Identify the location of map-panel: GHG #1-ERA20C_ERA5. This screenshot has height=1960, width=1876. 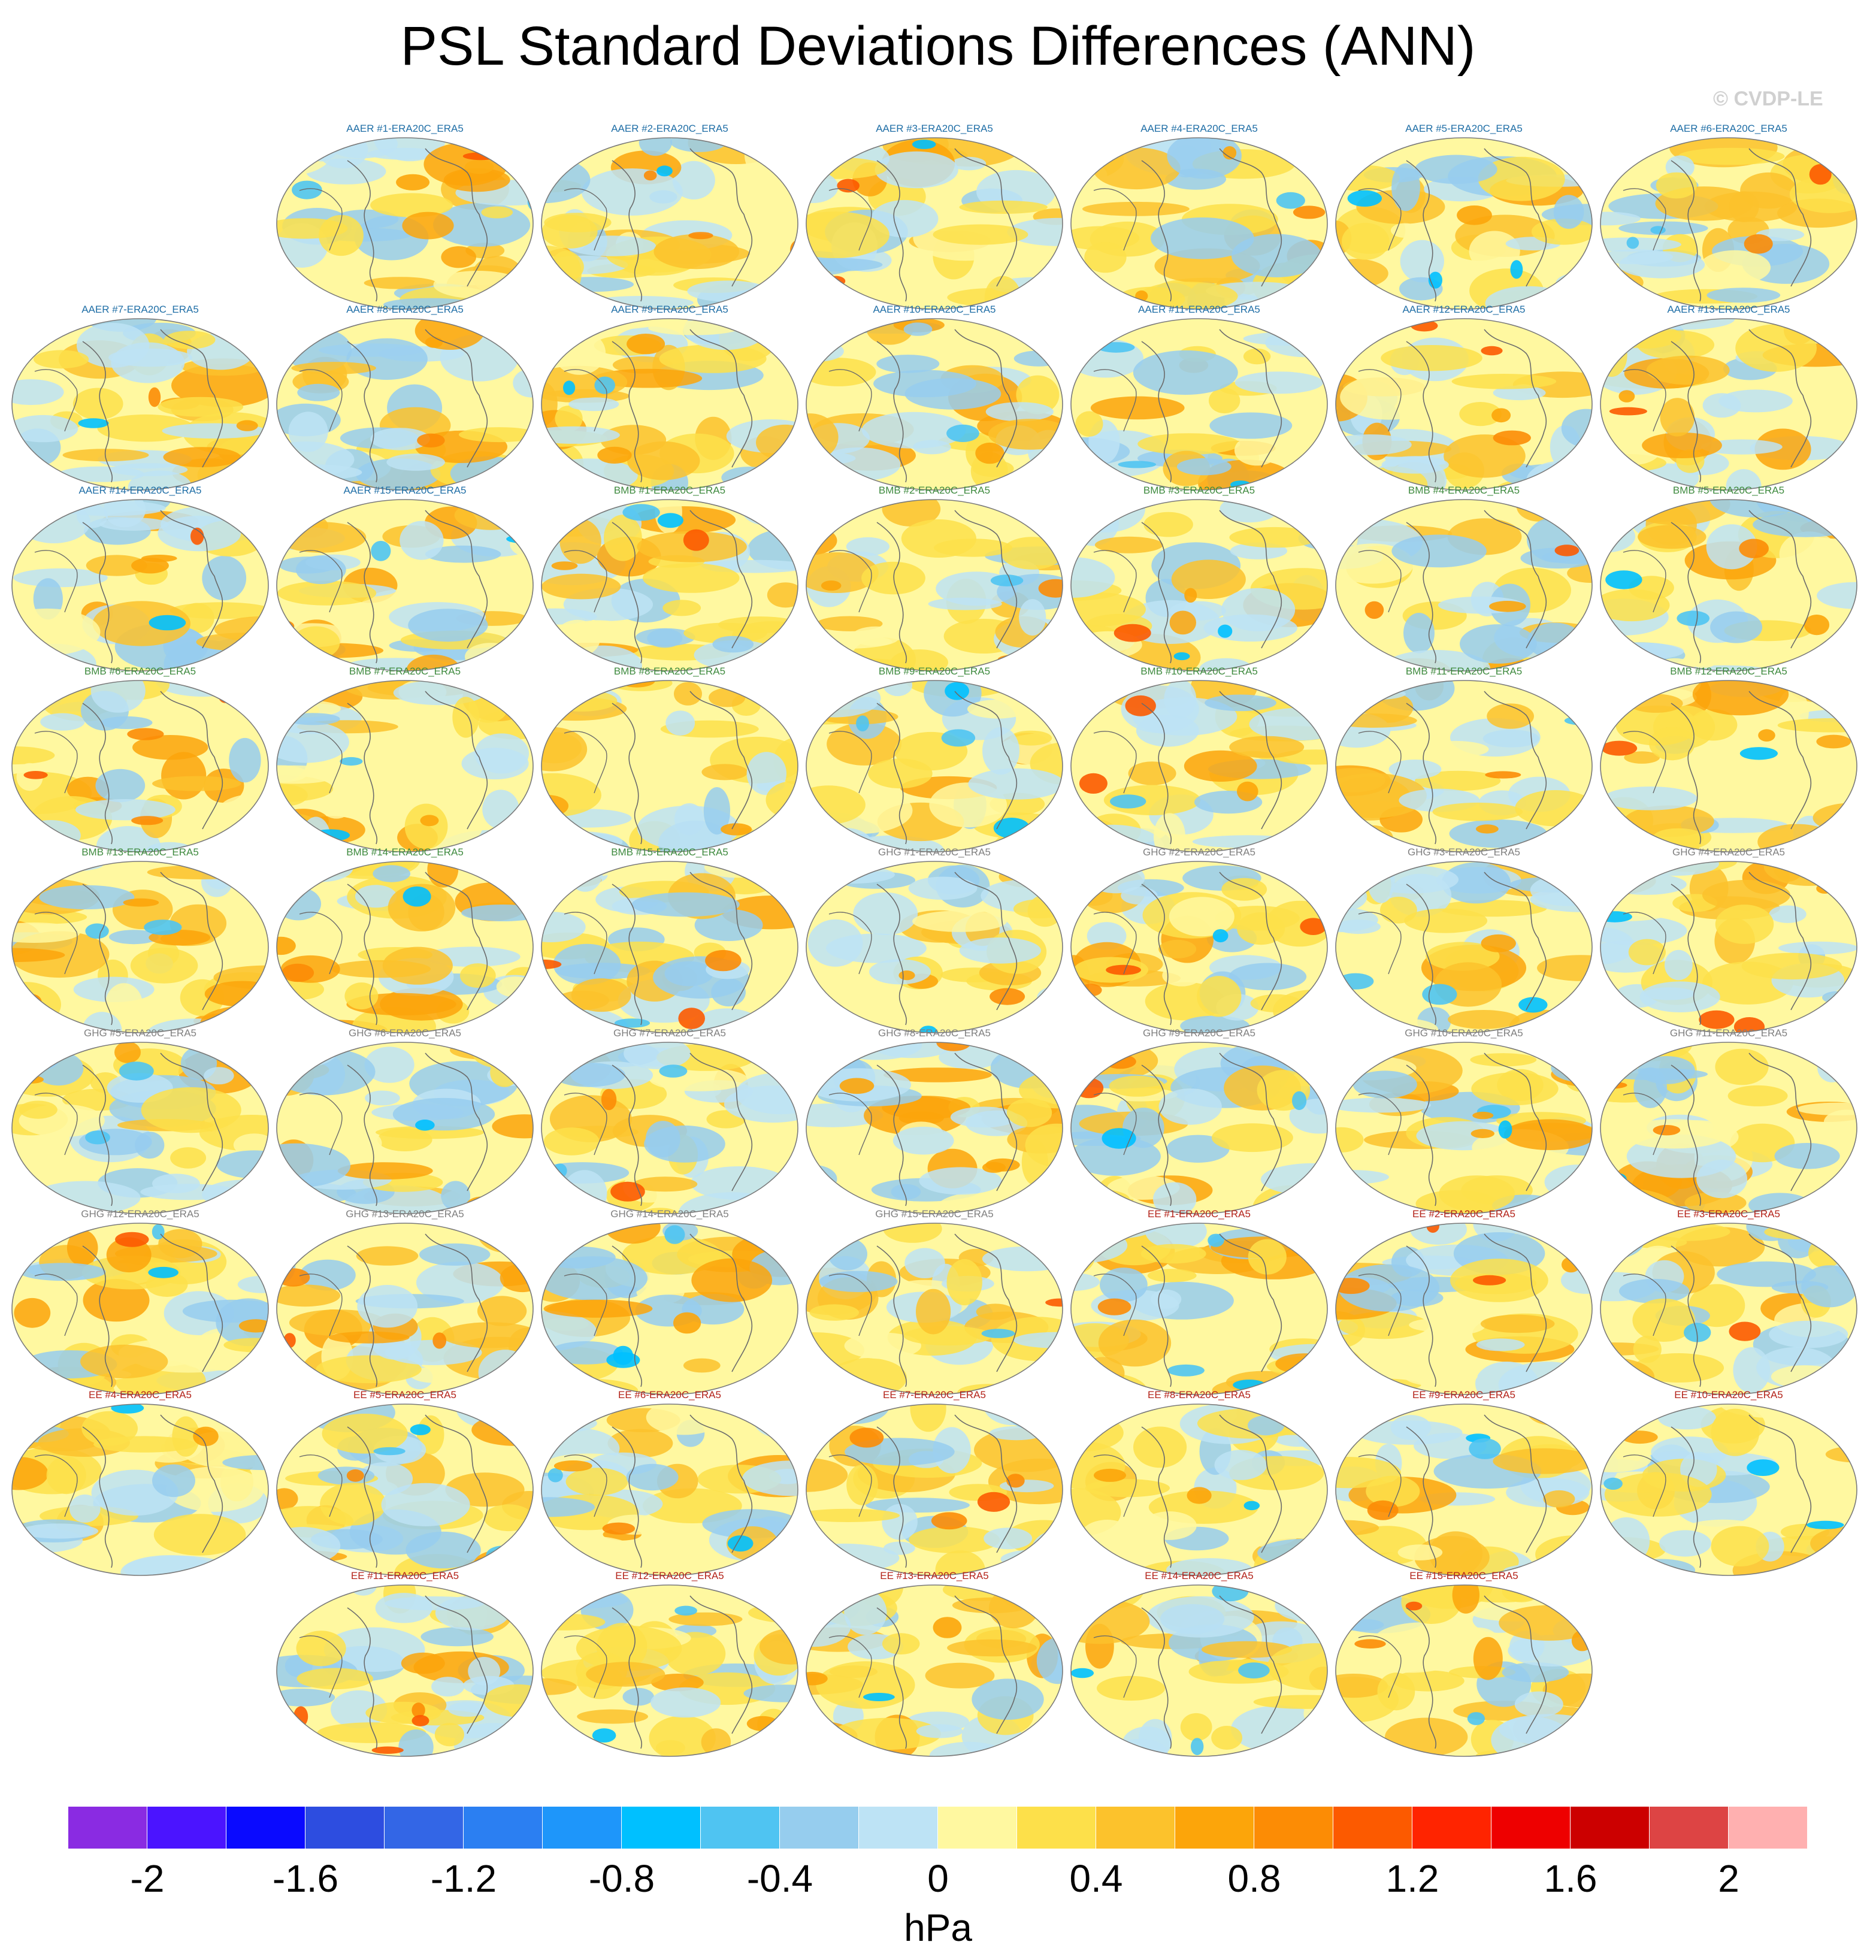
(934, 945).